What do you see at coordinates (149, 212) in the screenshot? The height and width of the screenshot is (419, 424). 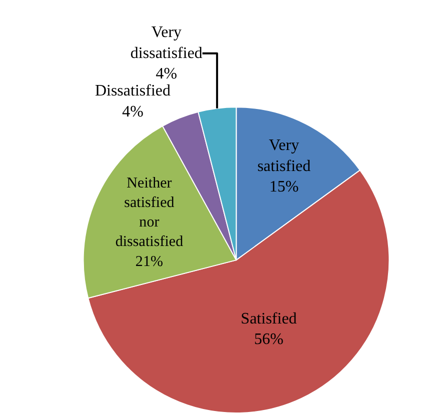 I see `slice-label: Neither satisfied nor dissatisfied` at bounding box center [149, 212].